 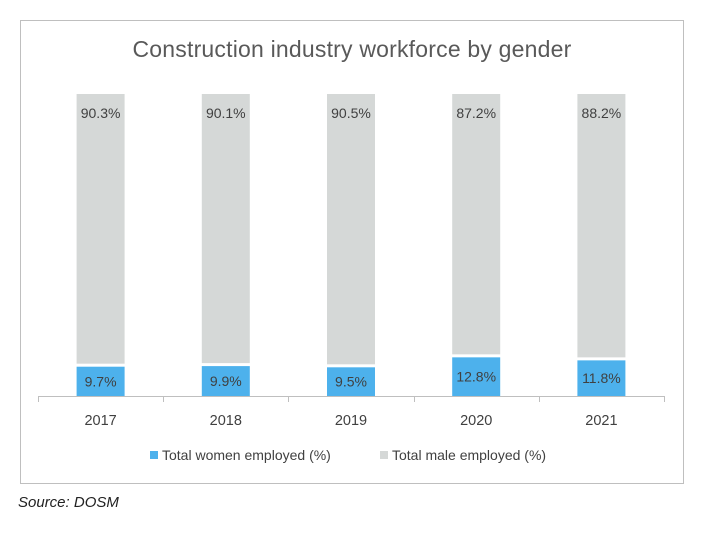 I want to click on x-tick-label-2021: 2021, so click(x=601, y=421).